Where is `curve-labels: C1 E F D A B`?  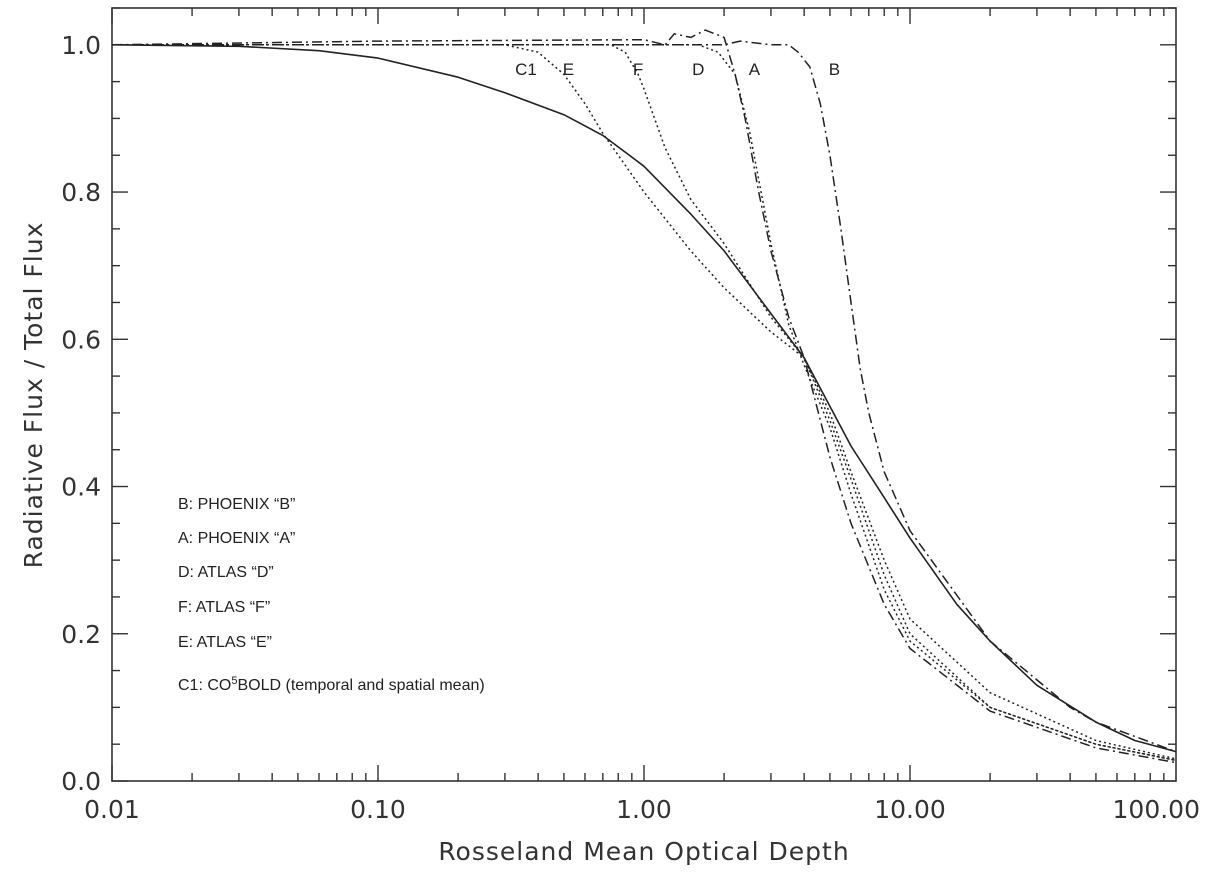 curve-labels: C1 E F D A B is located at coordinates (677, 69).